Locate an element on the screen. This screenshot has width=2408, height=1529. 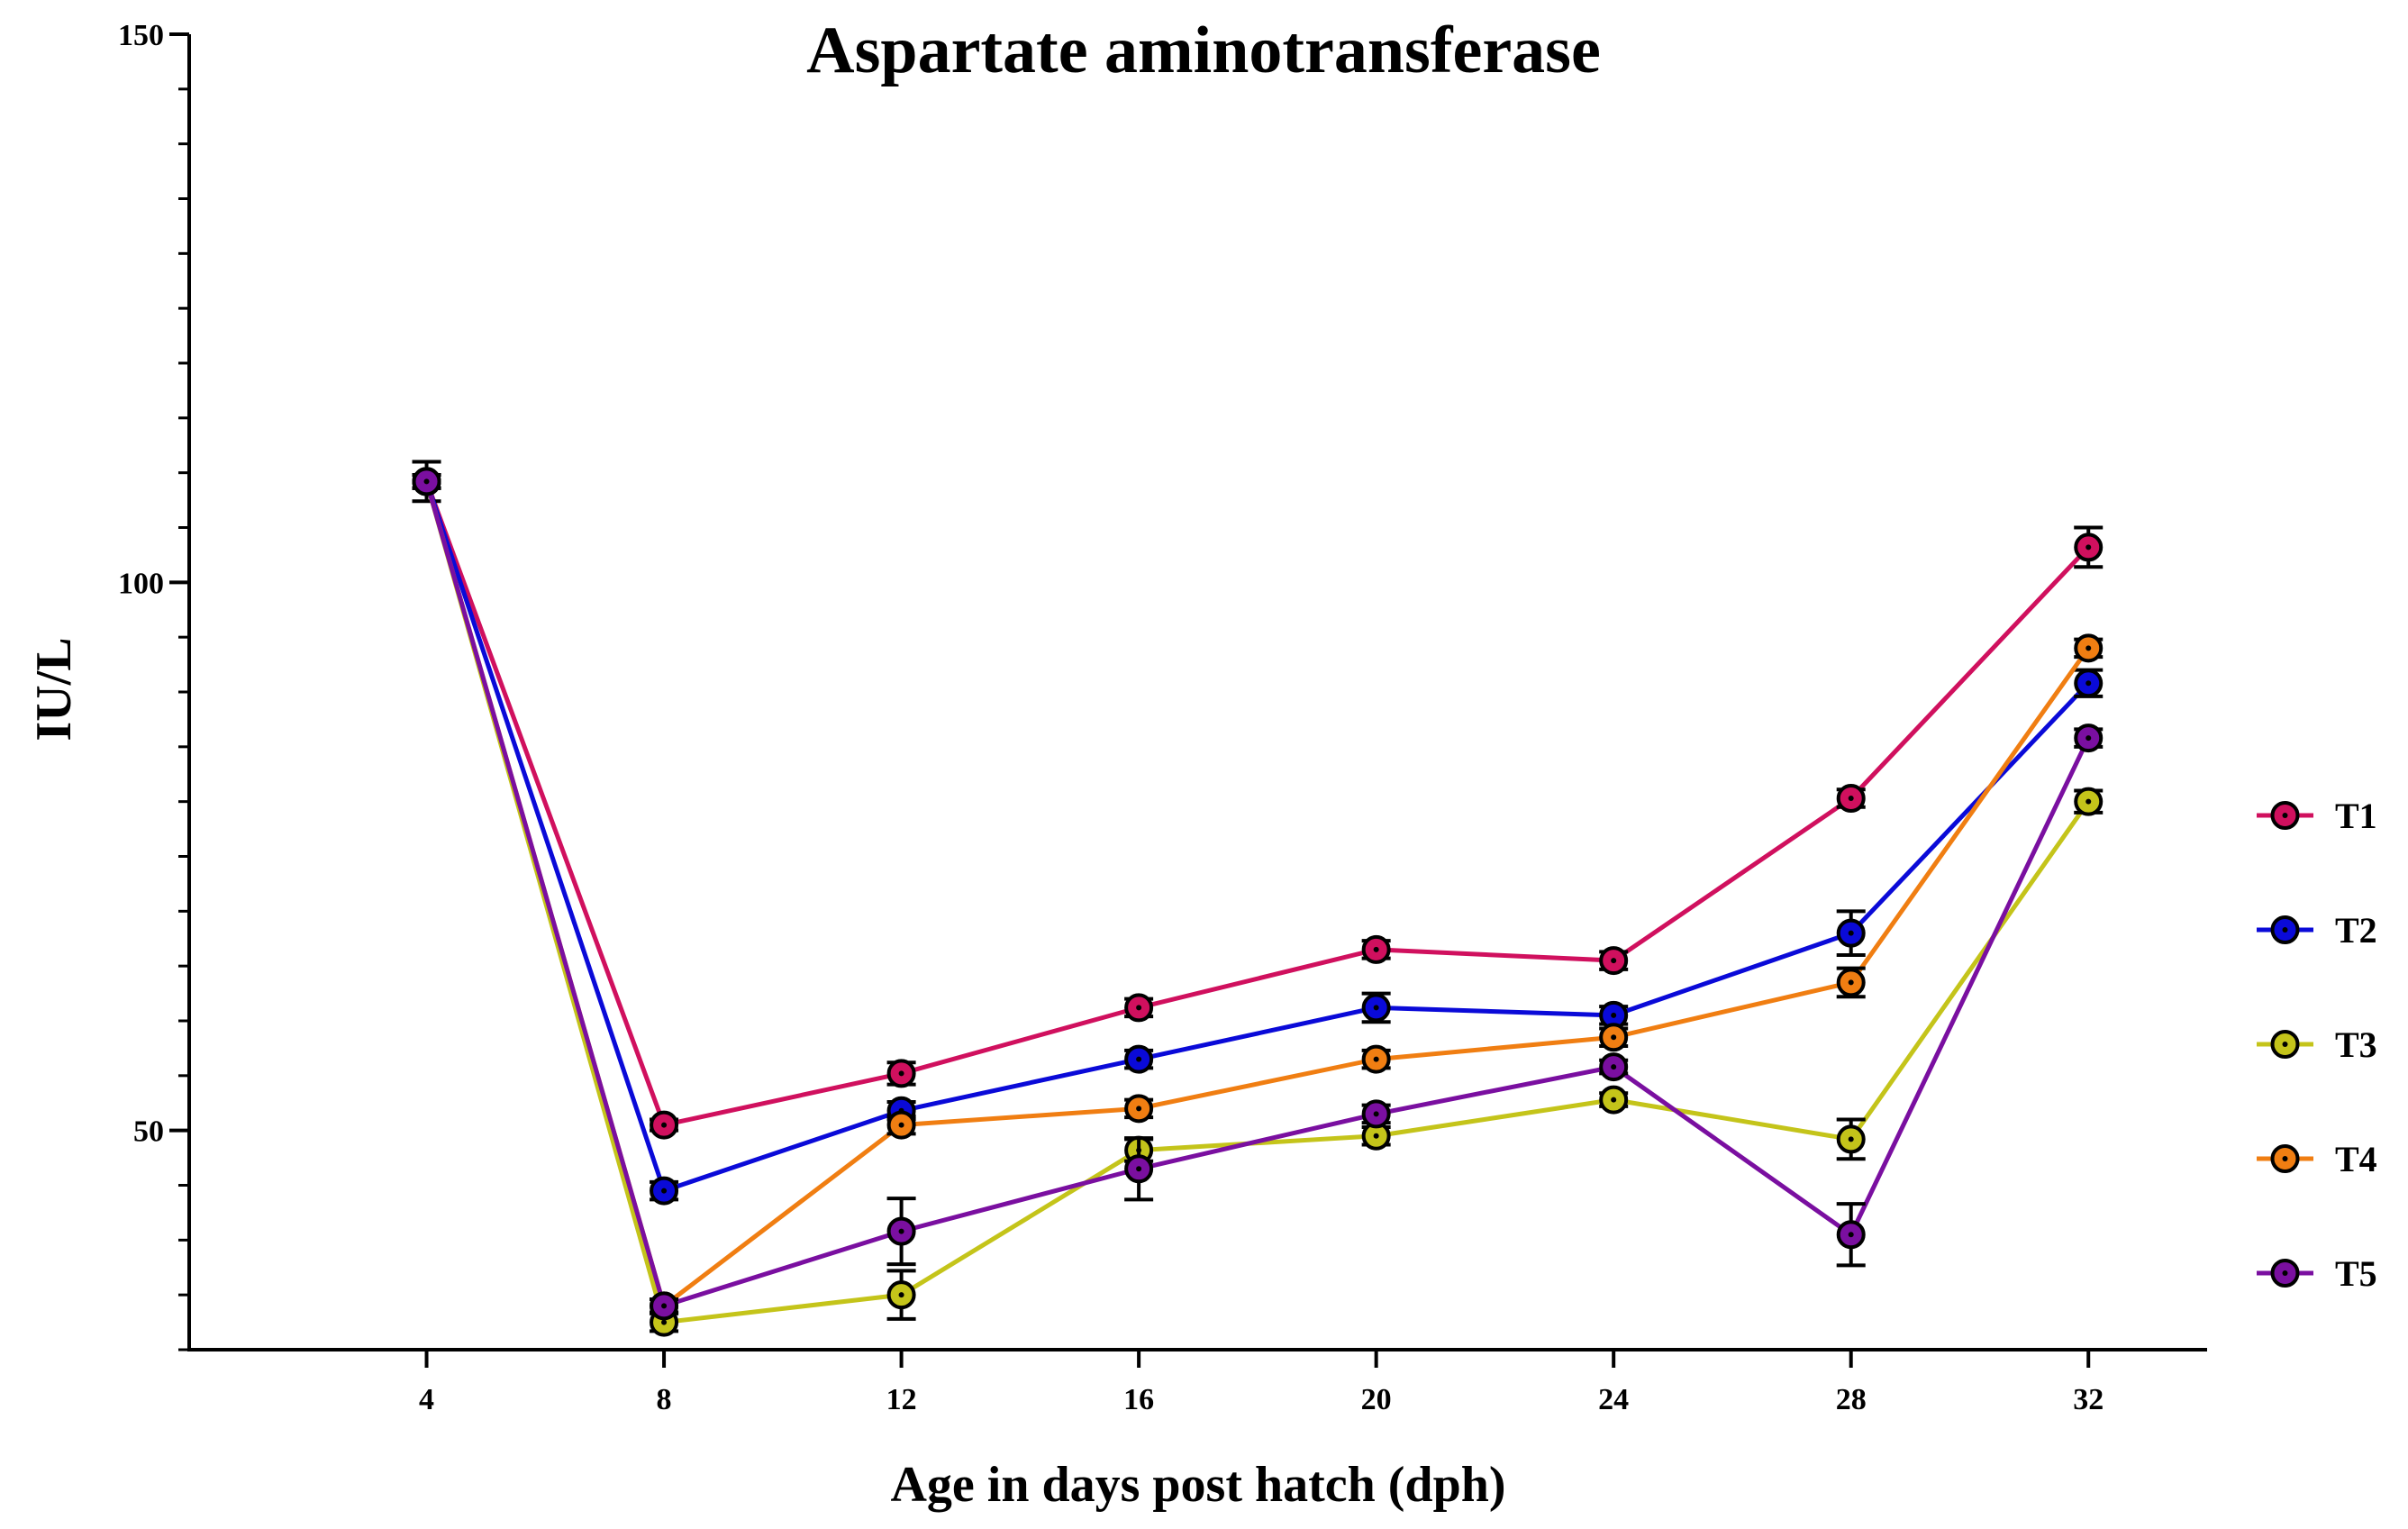
legend-item-t4: T4 is located at coordinates (2317, 1159).